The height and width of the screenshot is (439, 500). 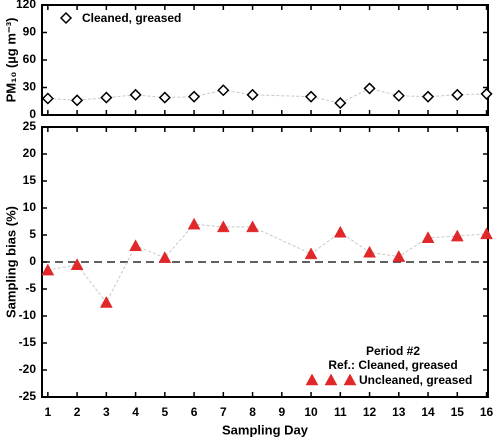 I want to click on y-tick-label: -10, so click(x=28, y=315).